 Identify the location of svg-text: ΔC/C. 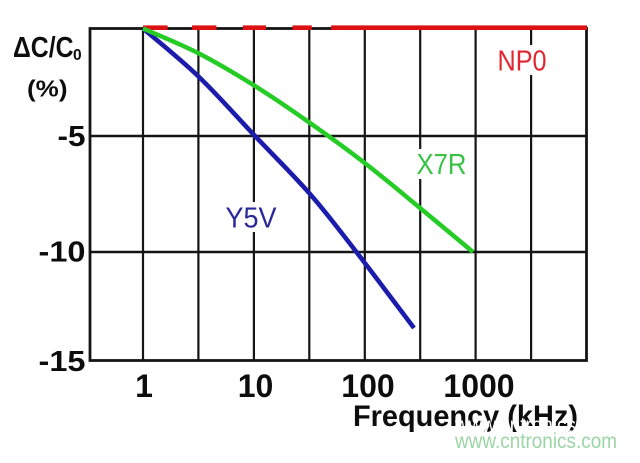
(43, 48).